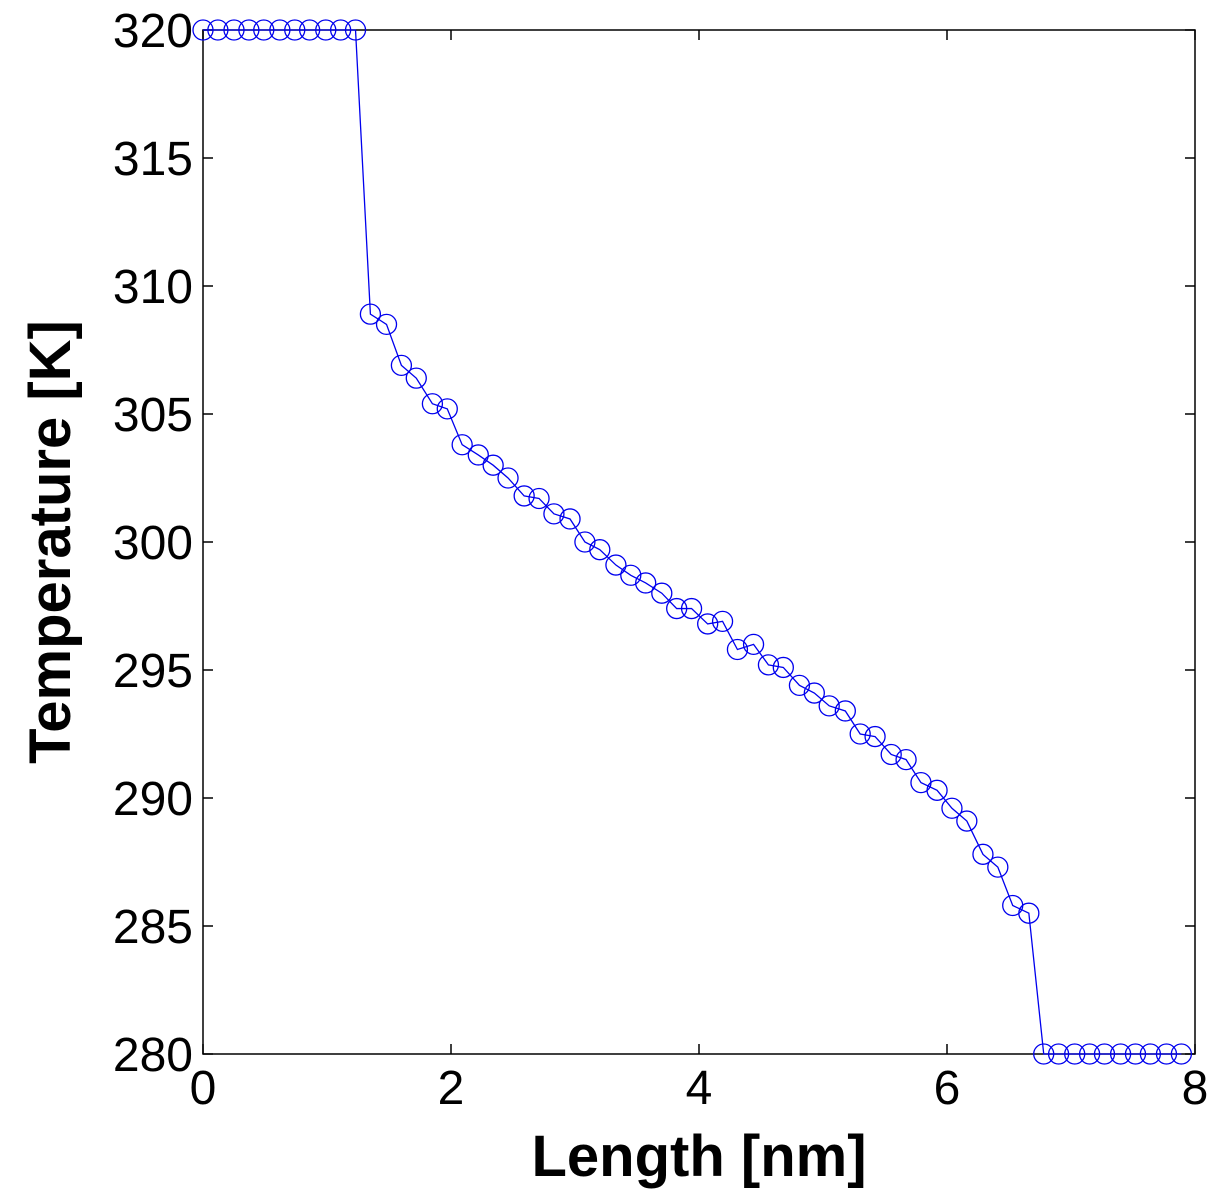 The height and width of the screenshot is (1194, 1214). Describe the element at coordinates (153, 415) in the screenshot. I see `y-tick-label: 305` at that location.